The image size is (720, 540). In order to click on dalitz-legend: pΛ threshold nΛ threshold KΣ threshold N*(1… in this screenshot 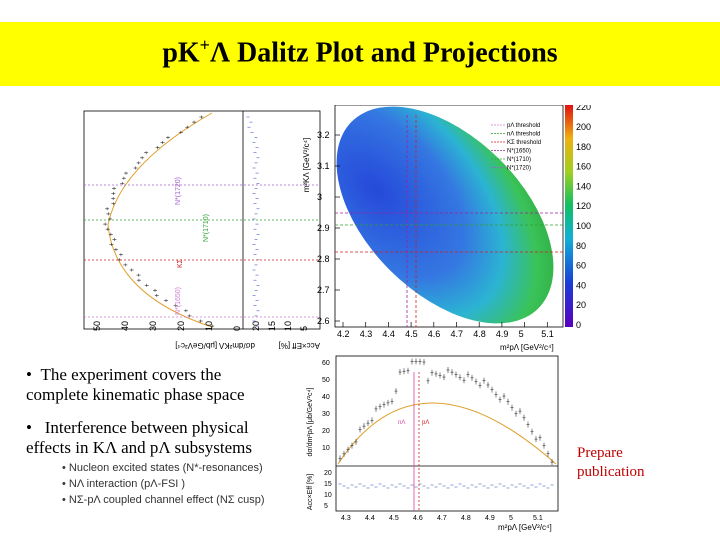, I will do `click(516, 147)`.